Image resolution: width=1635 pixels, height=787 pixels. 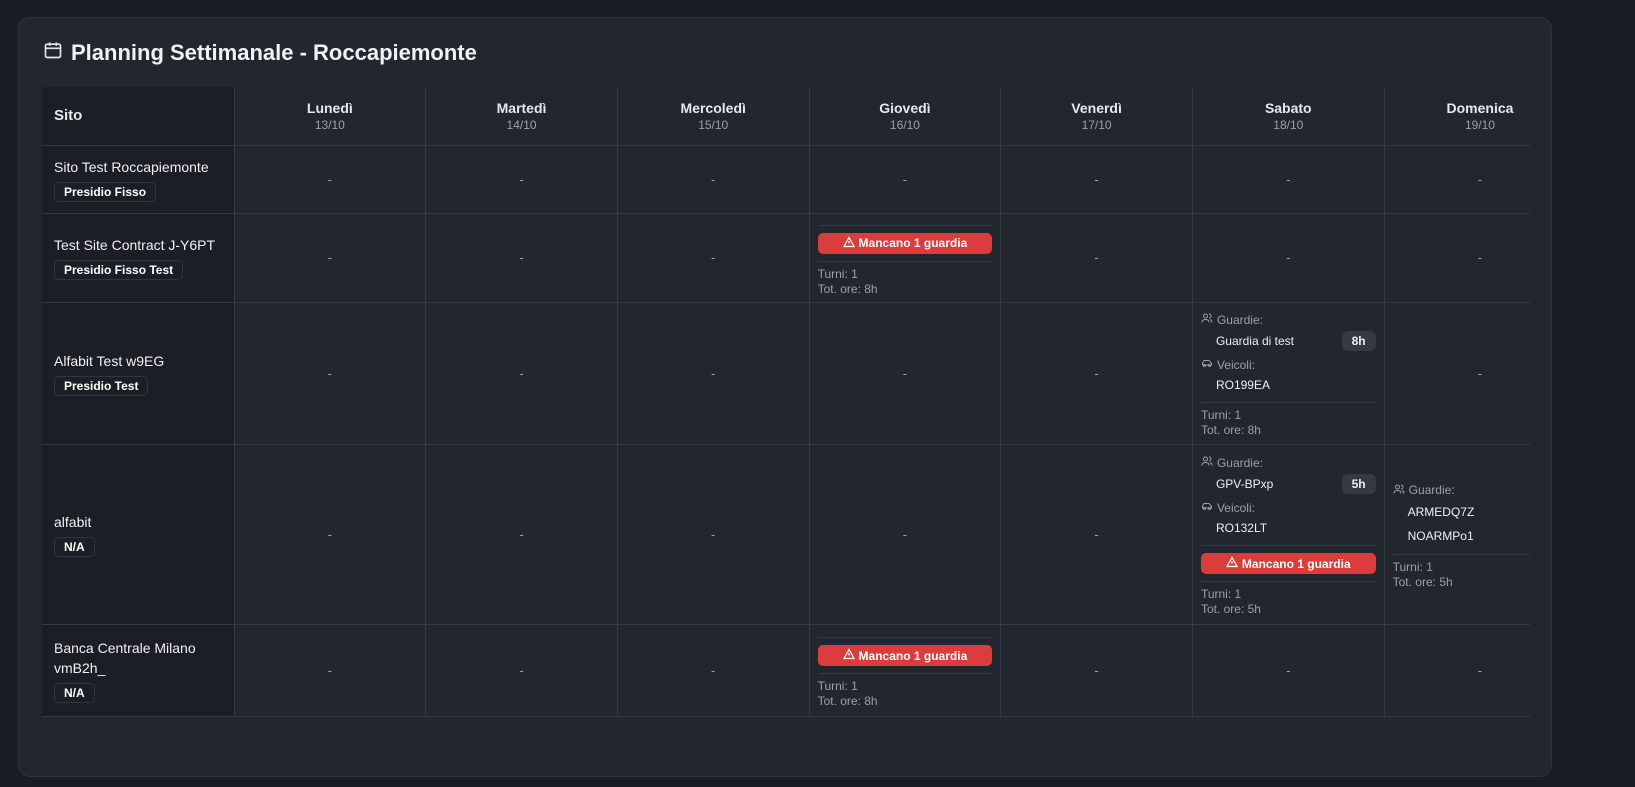 What do you see at coordinates (1288, 341) in the screenshot?
I see `guard-item: Guardia di test 8h` at bounding box center [1288, 341].